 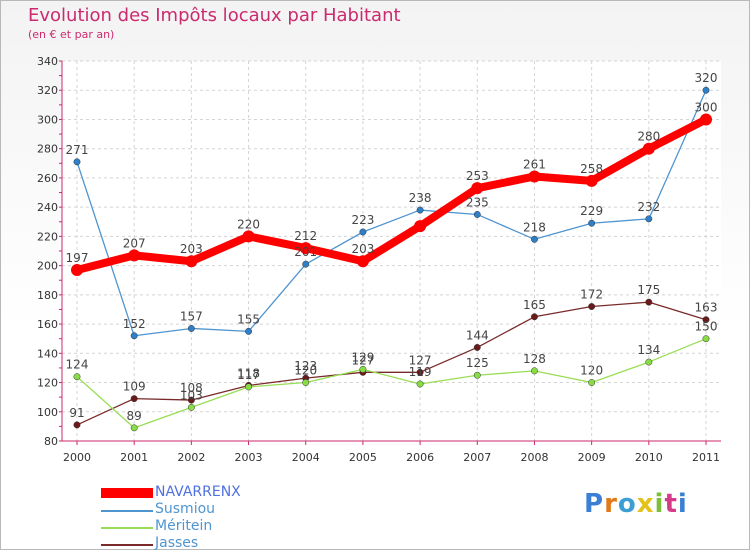 What do you see at coordinates (363, 457) in the screenshot?
I see `x-tick-label: 2005` at bounding box center [363, 457].